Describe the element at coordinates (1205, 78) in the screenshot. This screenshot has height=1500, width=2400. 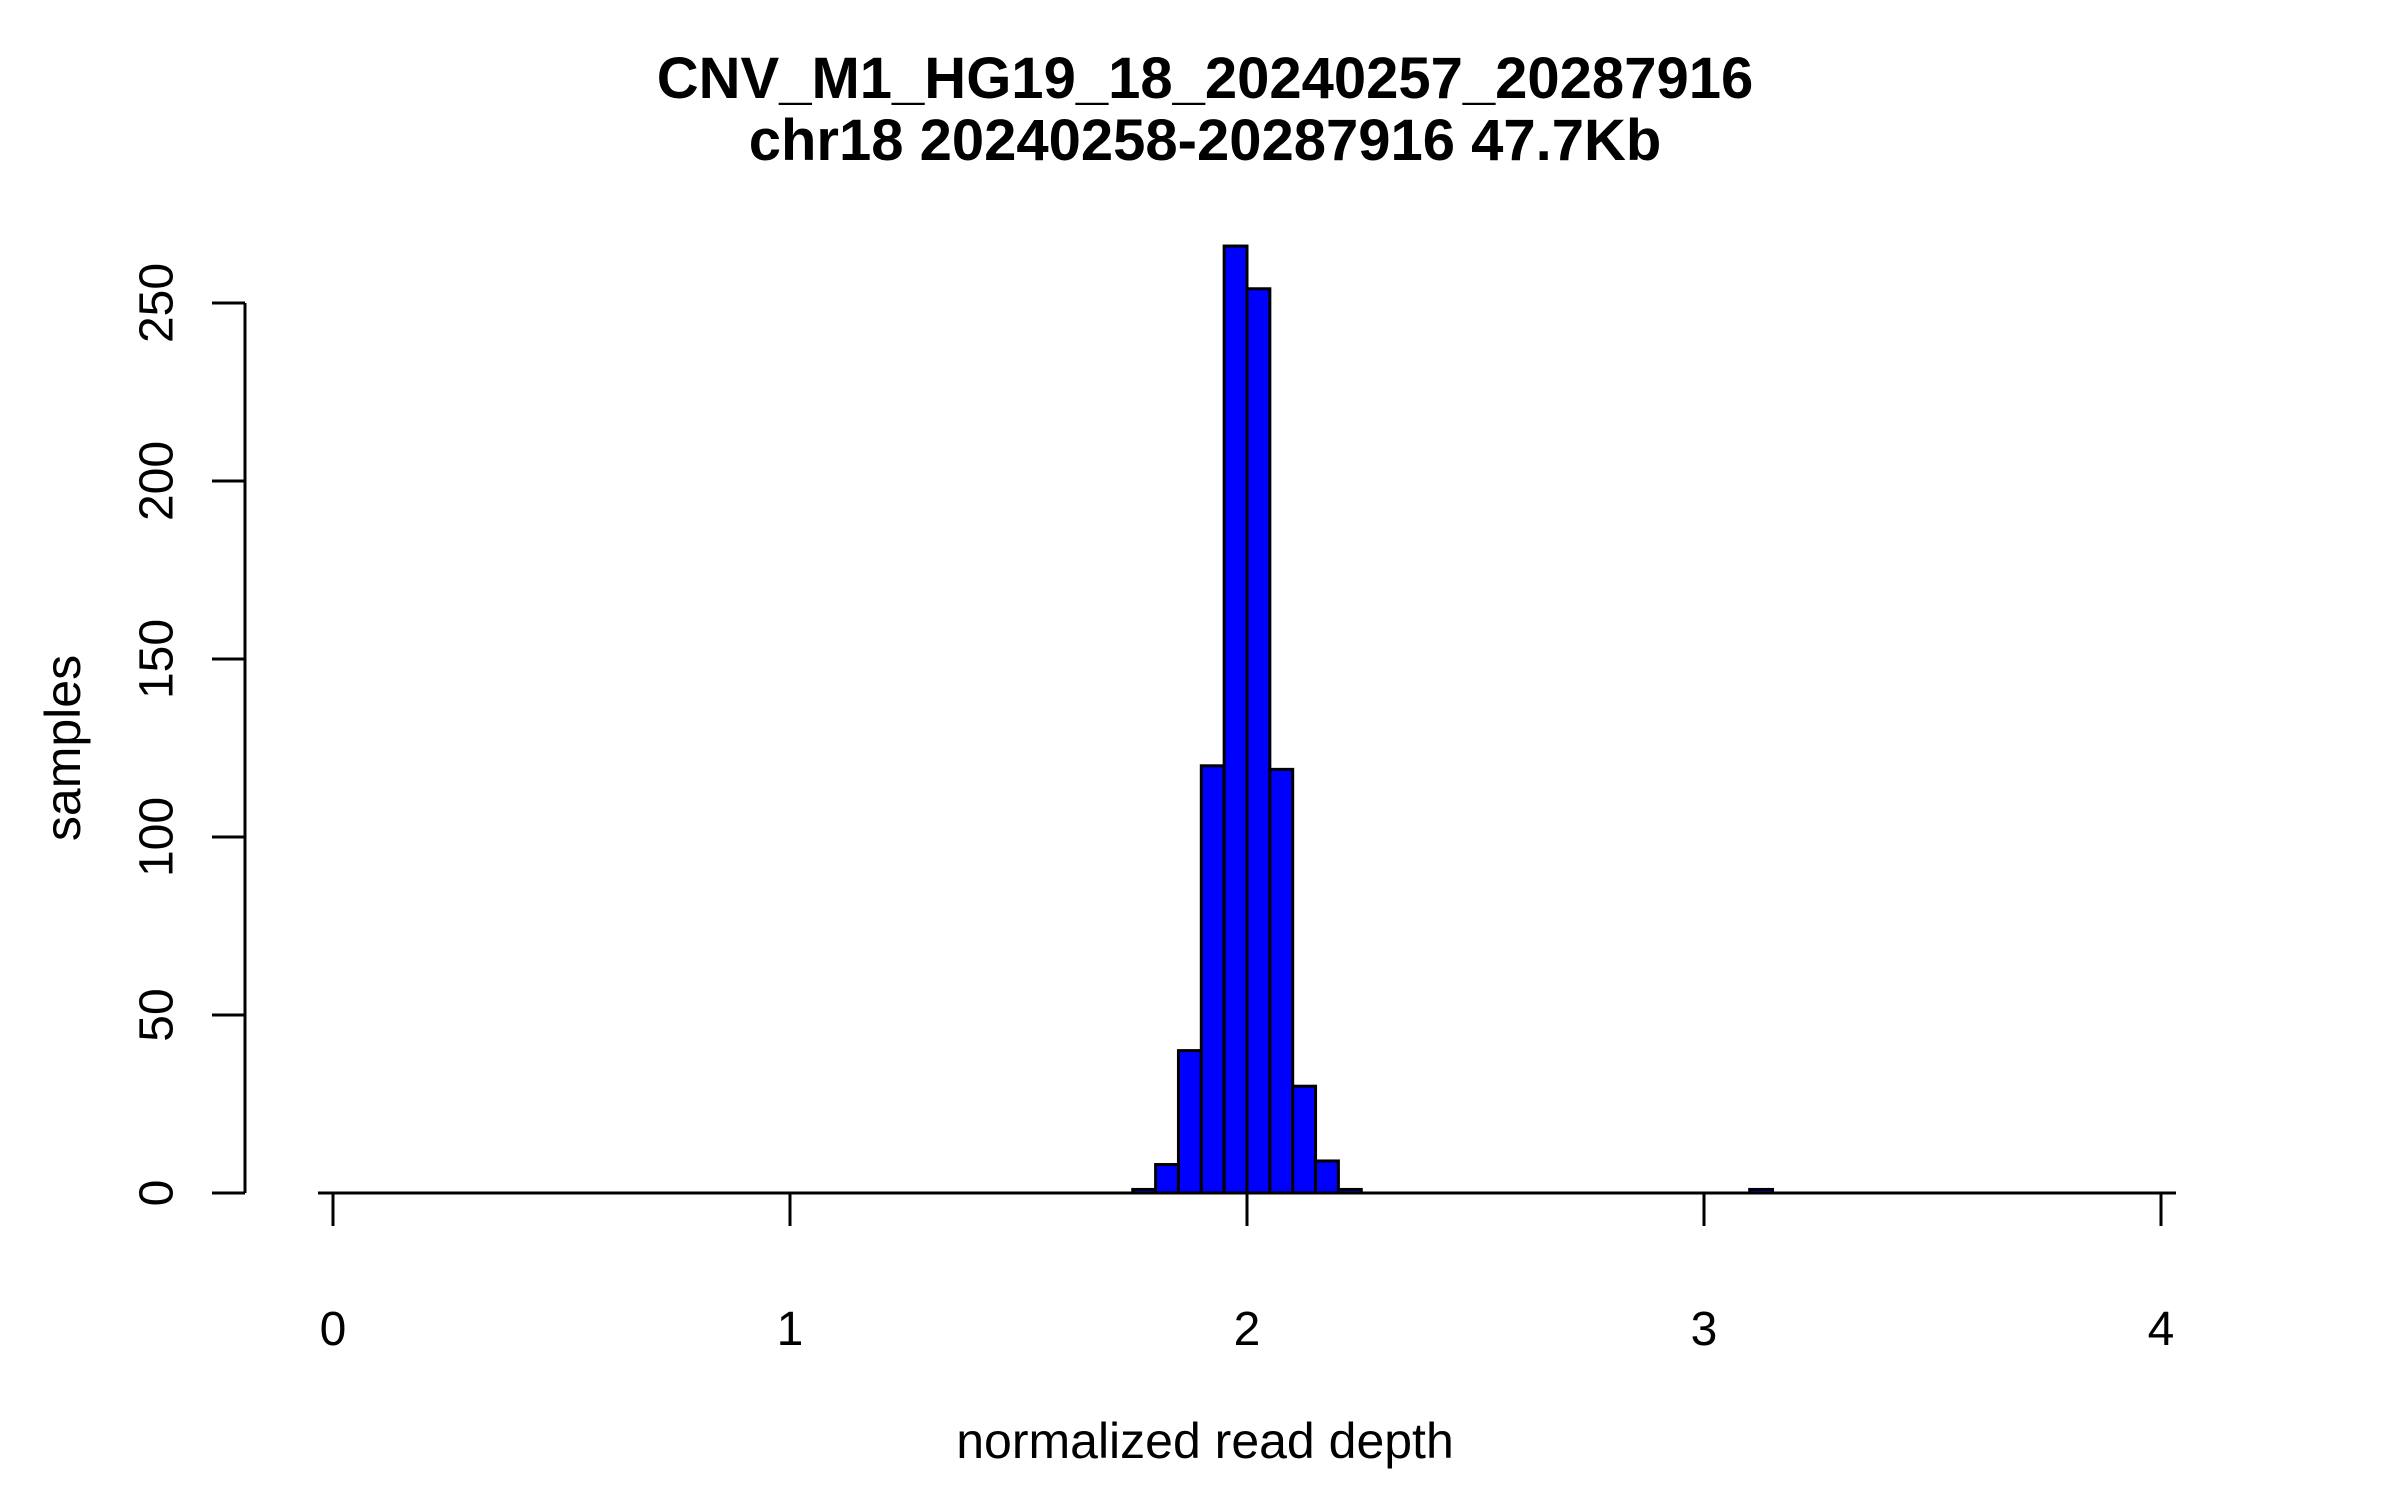
I see `chart-title: CNV_M1_HG19_18_20240257_20287916` at that location.